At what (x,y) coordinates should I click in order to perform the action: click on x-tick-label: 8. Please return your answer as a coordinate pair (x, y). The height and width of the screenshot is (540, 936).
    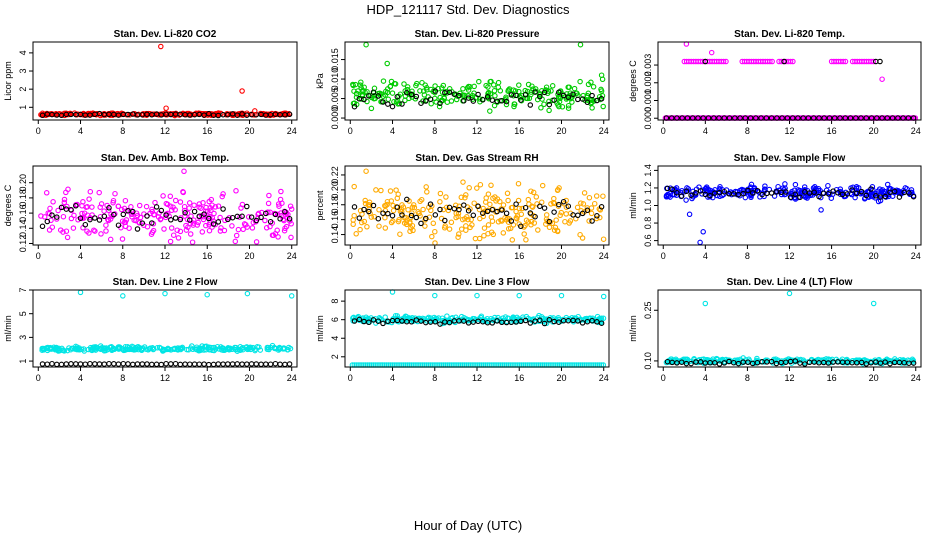
    Looking at the image, I should click on (434, 256).